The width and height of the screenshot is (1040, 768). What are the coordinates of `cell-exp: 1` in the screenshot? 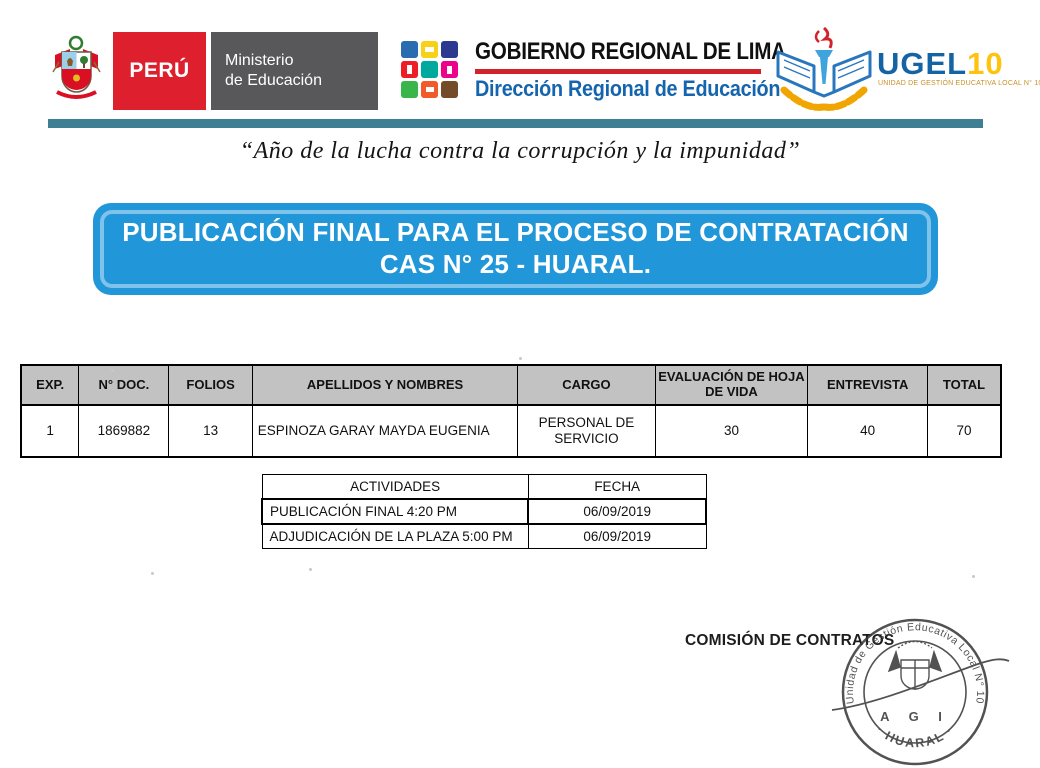 It's located at (50, 431).